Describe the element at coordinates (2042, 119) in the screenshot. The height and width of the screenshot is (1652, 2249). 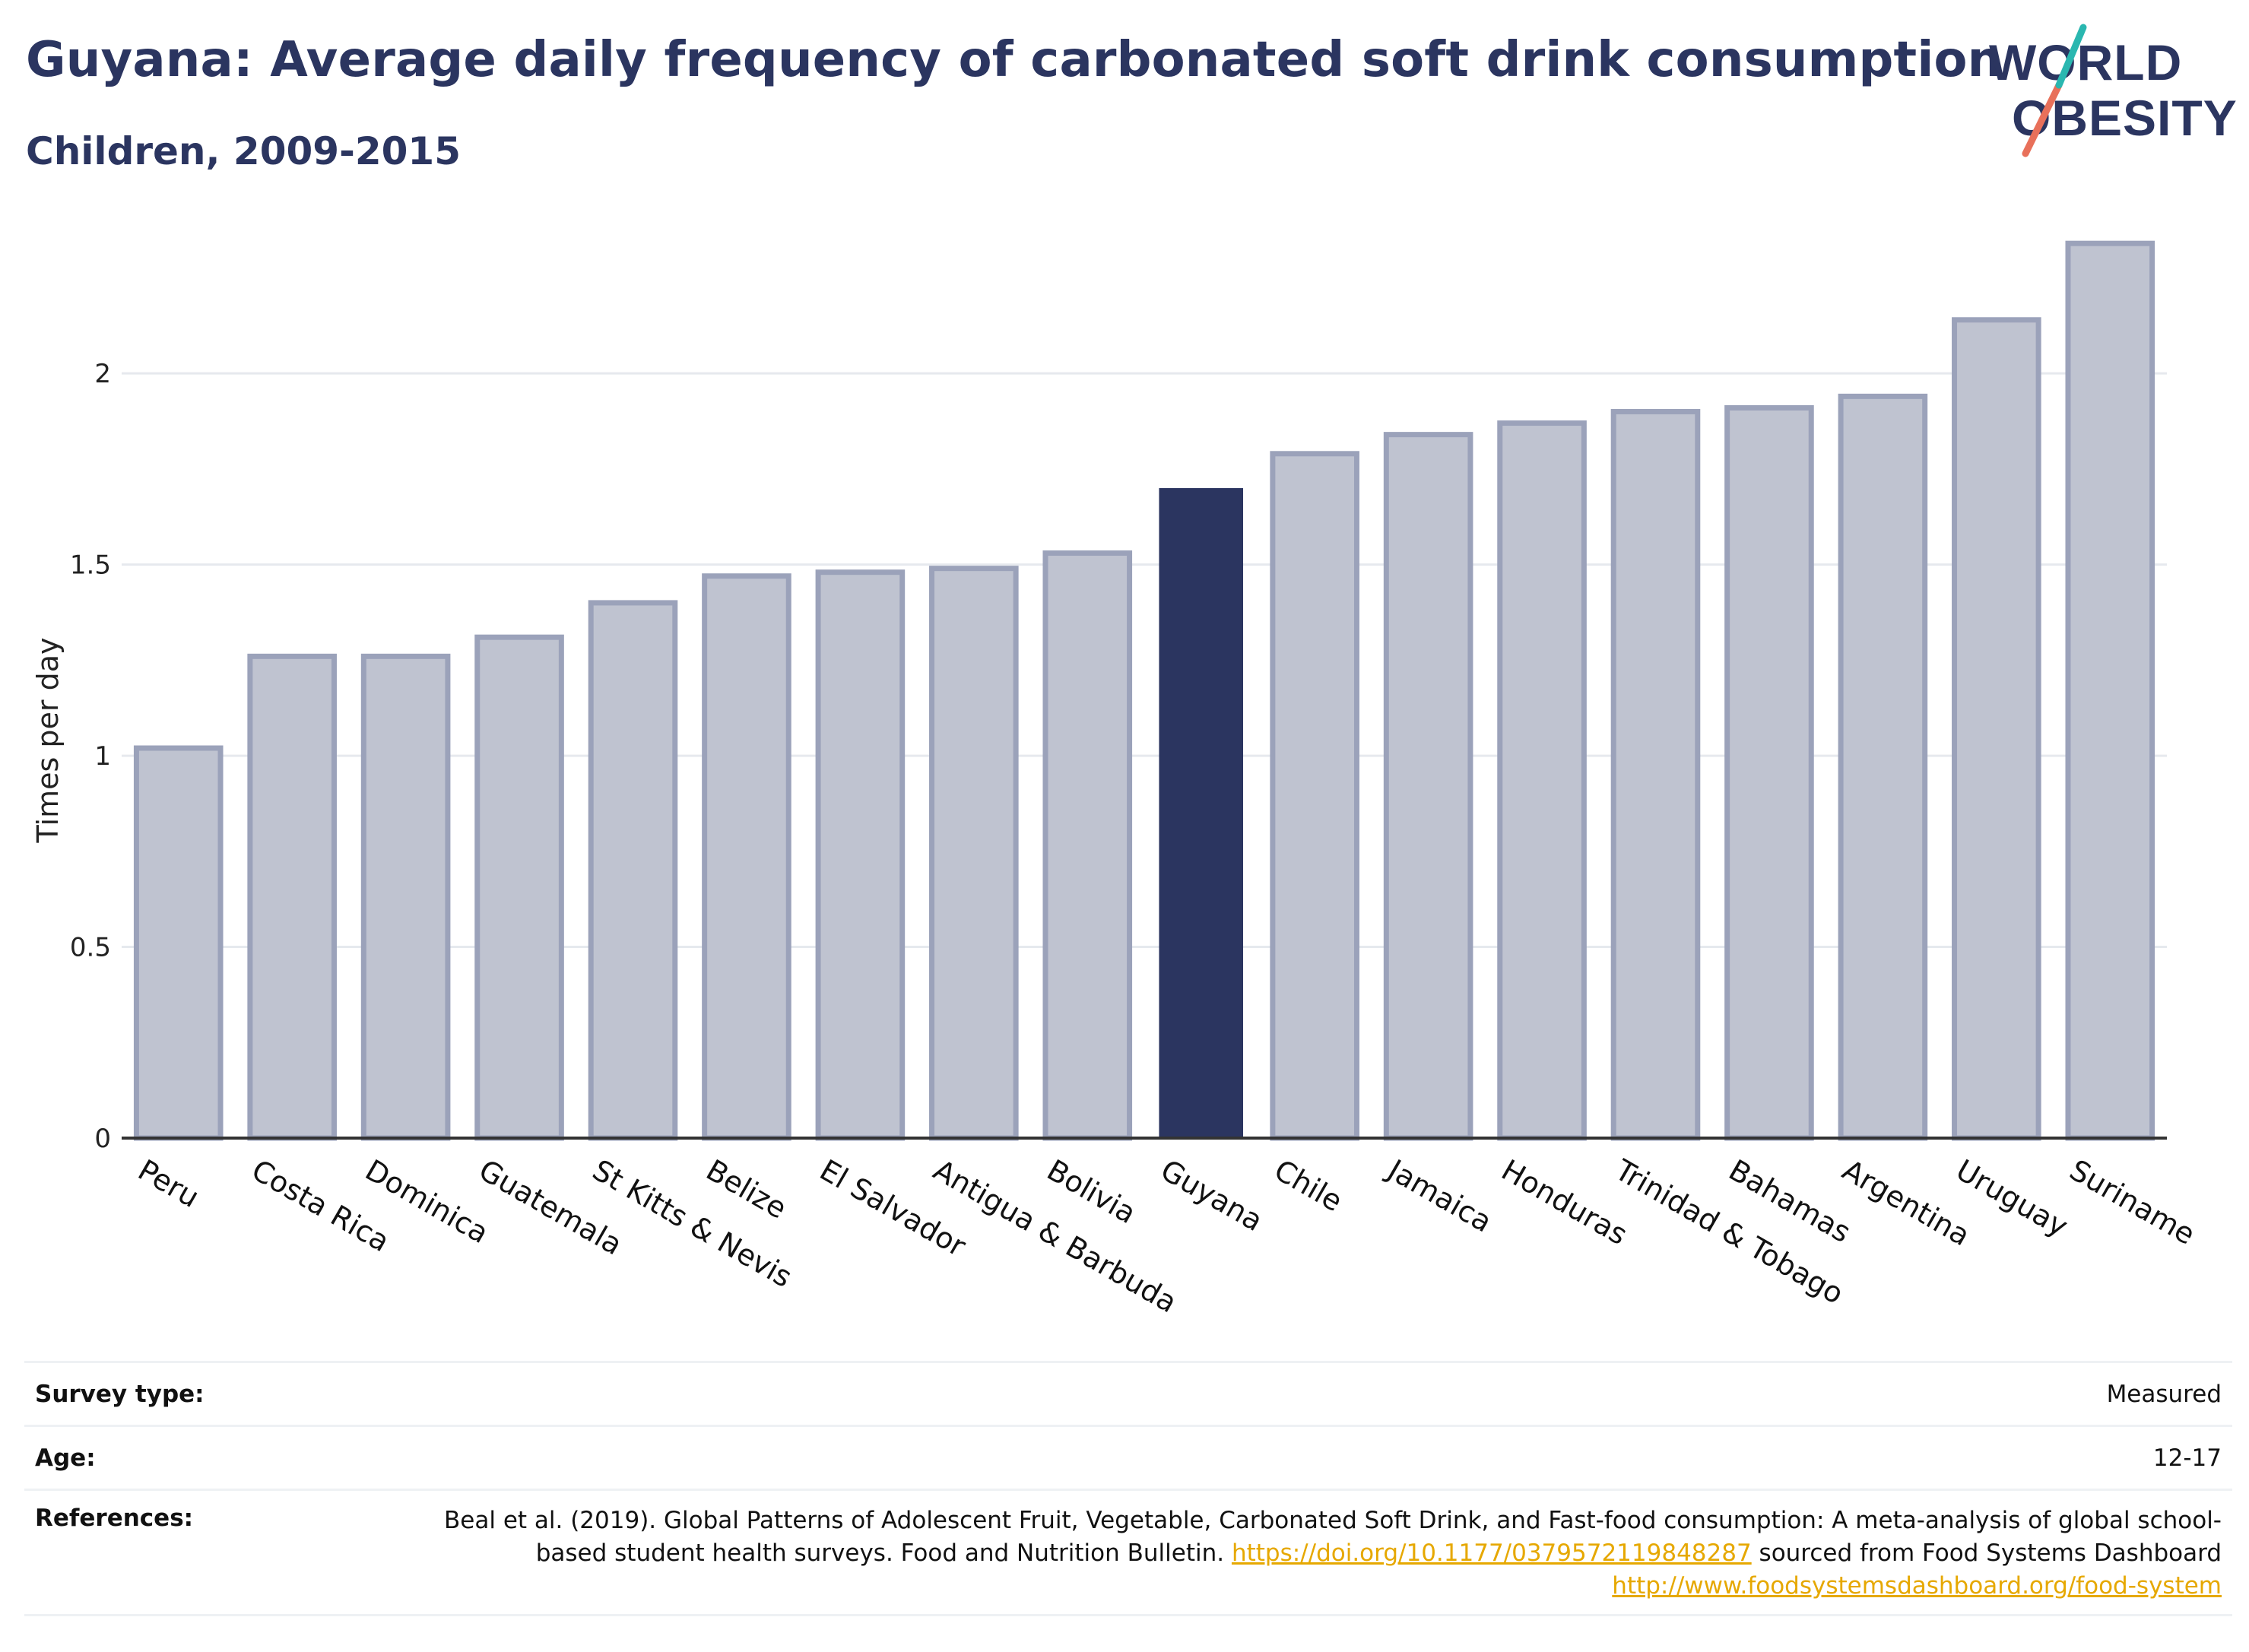
I see `logo-slash-red` at that location.